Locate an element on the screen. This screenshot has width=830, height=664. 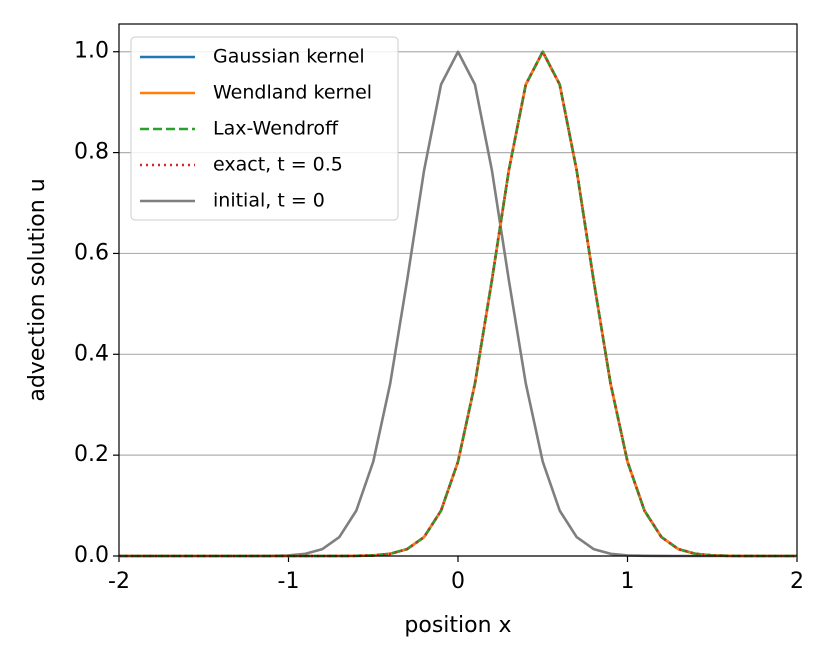
y-tick-label: 0.4 is located at coordinates (91, 353).